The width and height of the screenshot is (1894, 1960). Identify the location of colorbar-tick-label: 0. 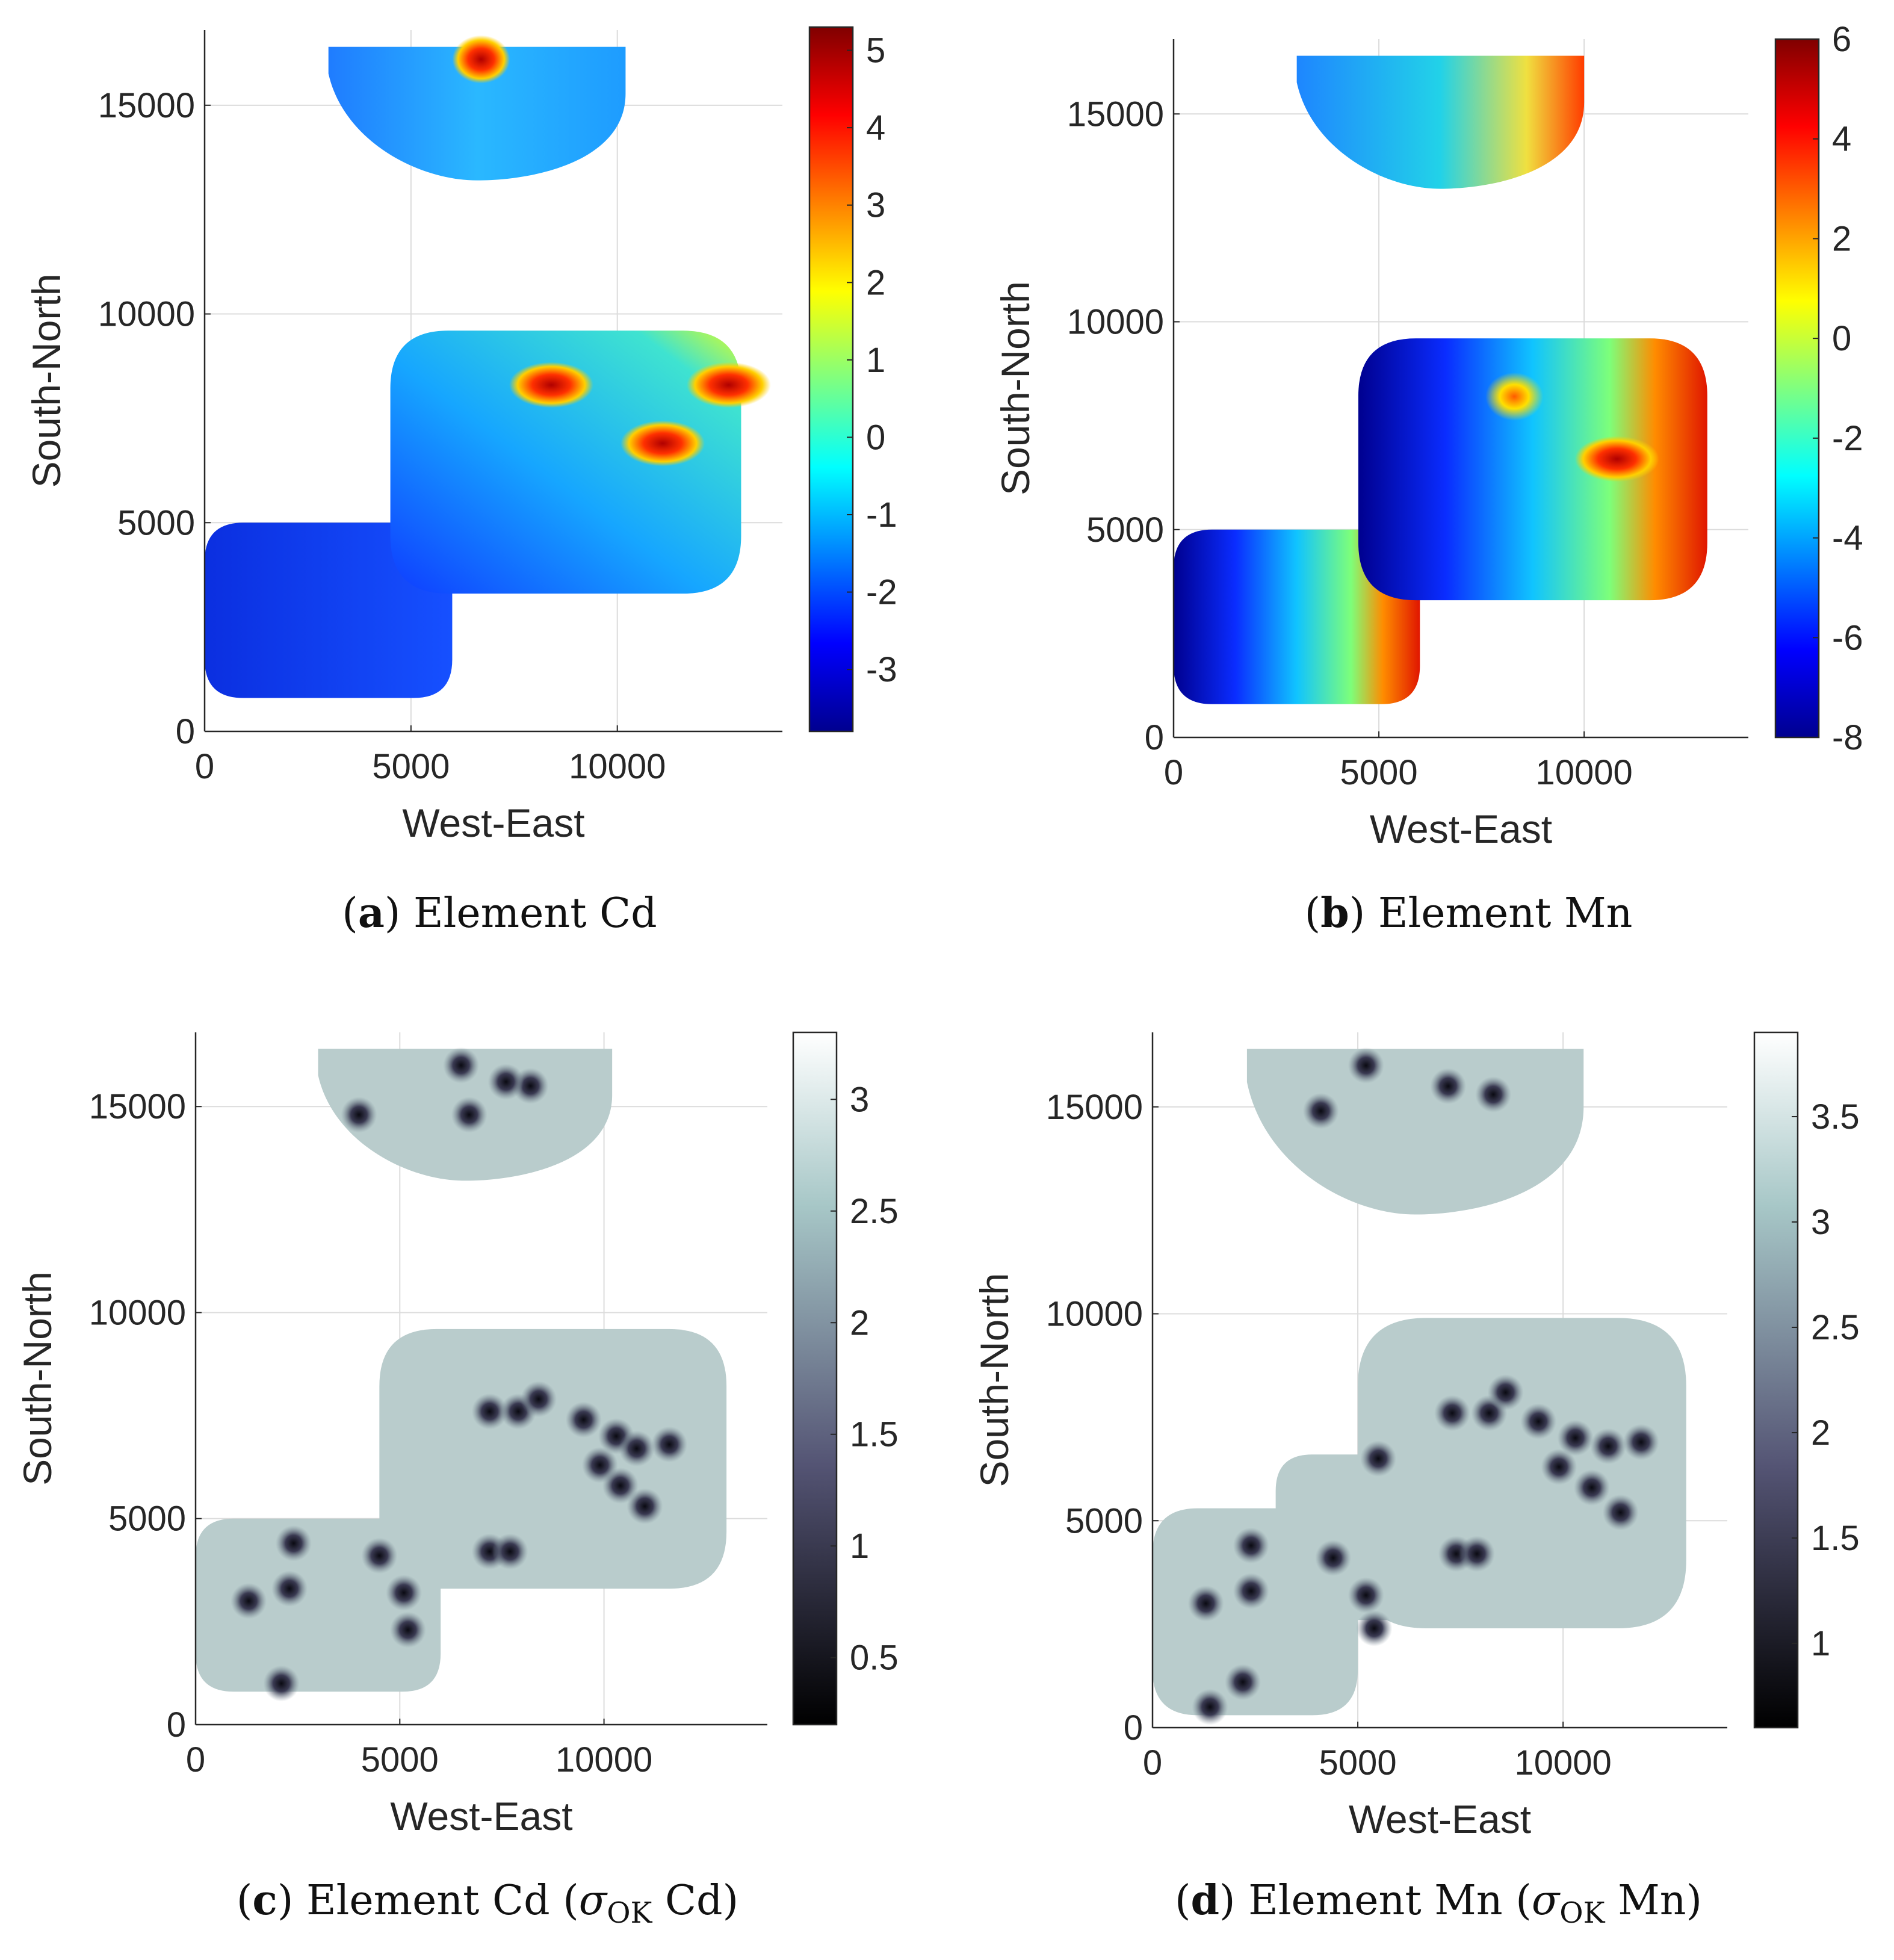
(875, 437).